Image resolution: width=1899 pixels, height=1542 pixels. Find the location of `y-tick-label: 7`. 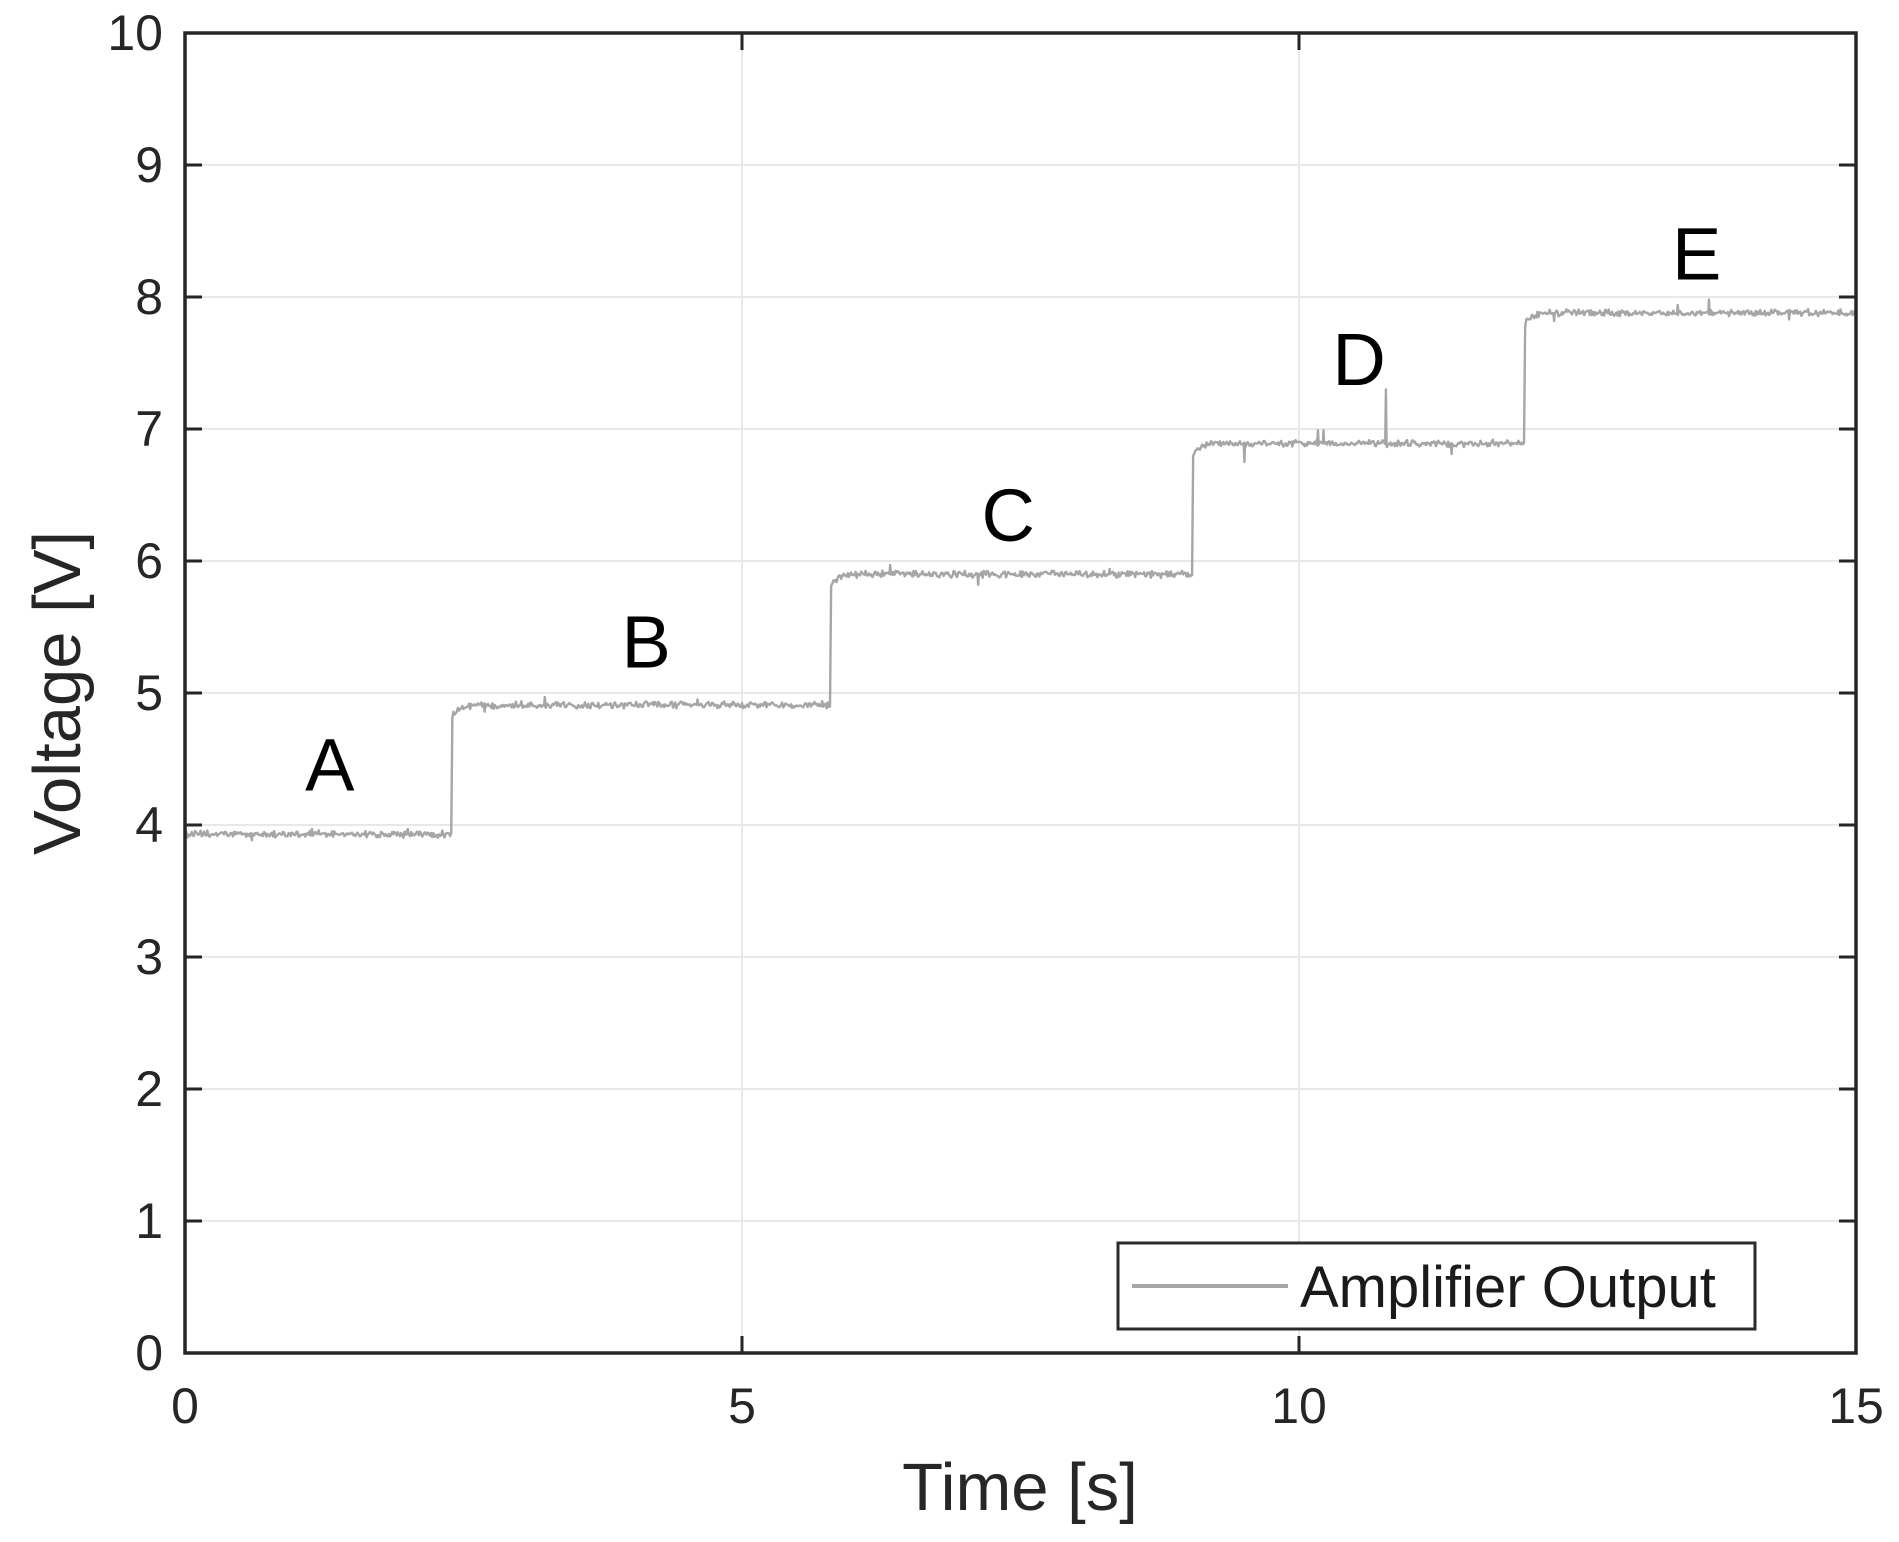

y-tick-label: 7 is located at coordinates (149, 429).